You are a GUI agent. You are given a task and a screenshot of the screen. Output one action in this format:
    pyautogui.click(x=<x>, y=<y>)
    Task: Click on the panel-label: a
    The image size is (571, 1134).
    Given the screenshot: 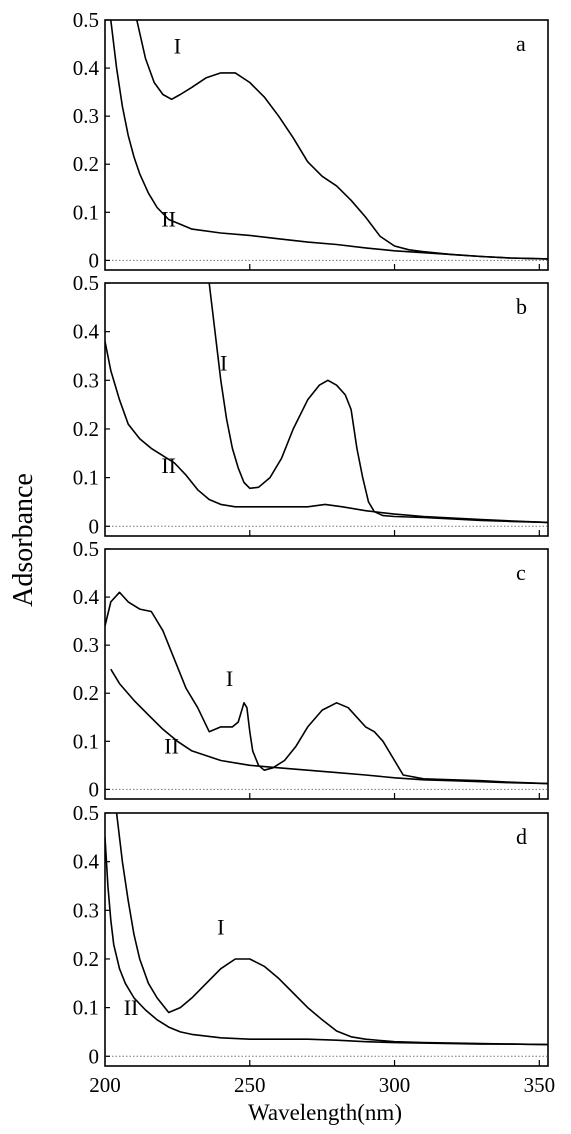 What is the action you would take?
    pyautogui.click(x=521, y=43)
    